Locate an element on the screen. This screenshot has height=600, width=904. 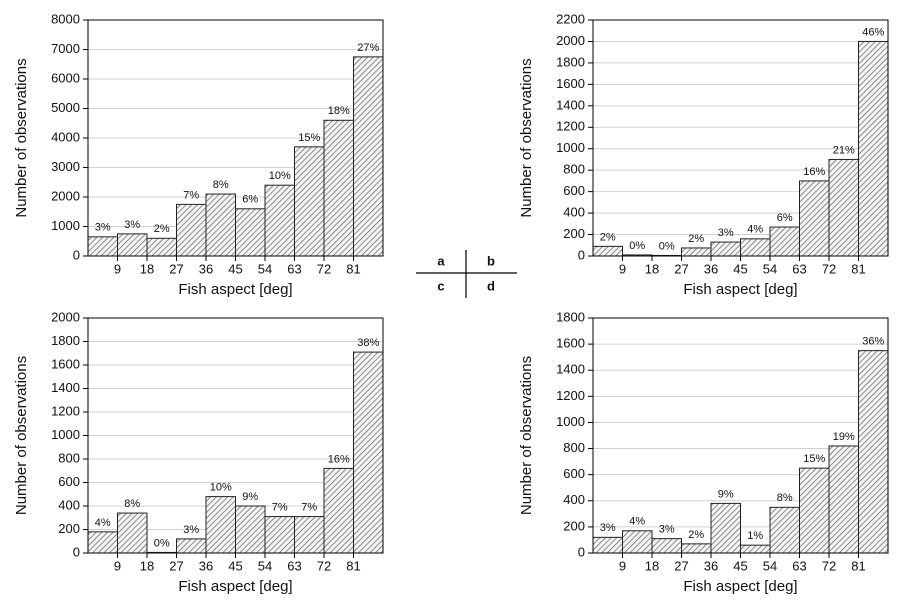
bar-label: 36% is located at coordinates (873, 342).